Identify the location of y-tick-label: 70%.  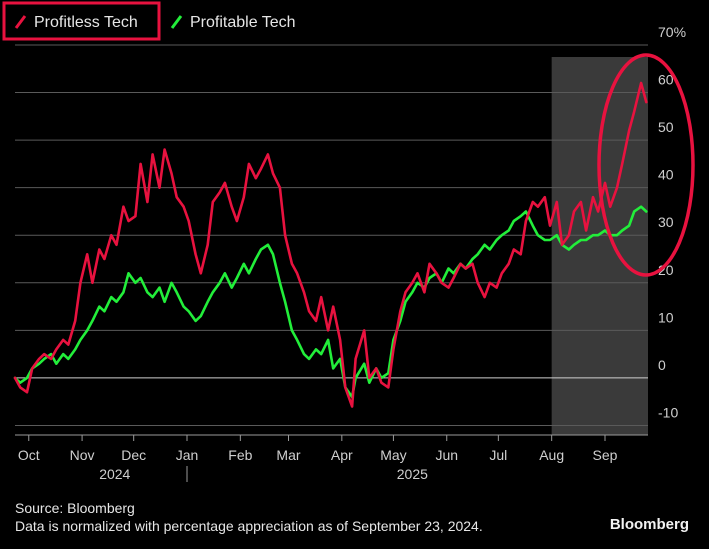
(672, 32).